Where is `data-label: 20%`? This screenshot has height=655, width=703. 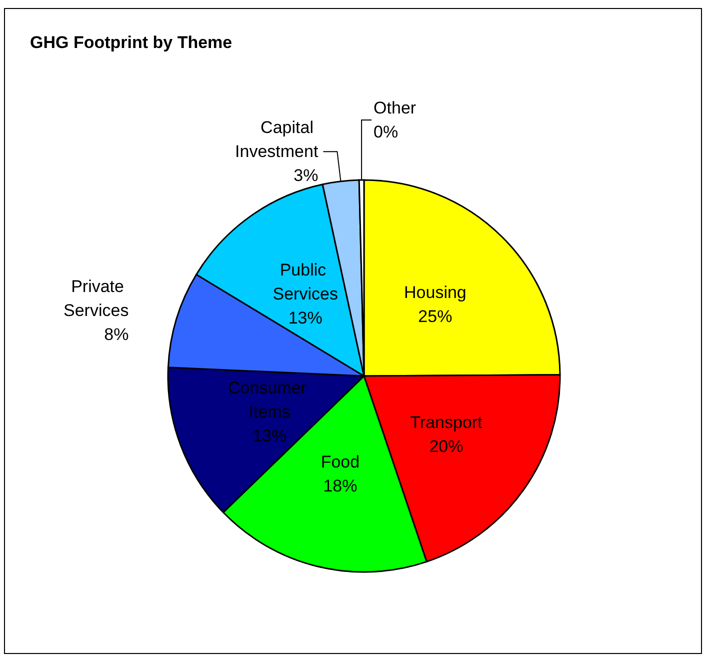
data-label: 20% is located at coordinates (446, 446).